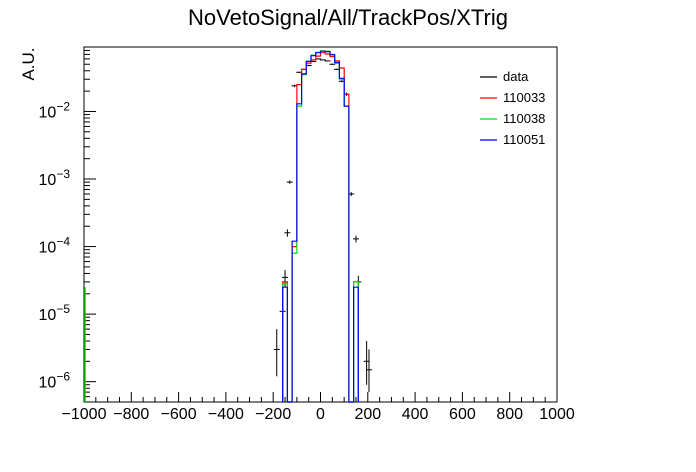 This screenshot has width=696, height=472. What do you see at coordinates (557, 414) in the screenshot?
I see `x-tick-label: 1000` at bounding box center [557, 414].